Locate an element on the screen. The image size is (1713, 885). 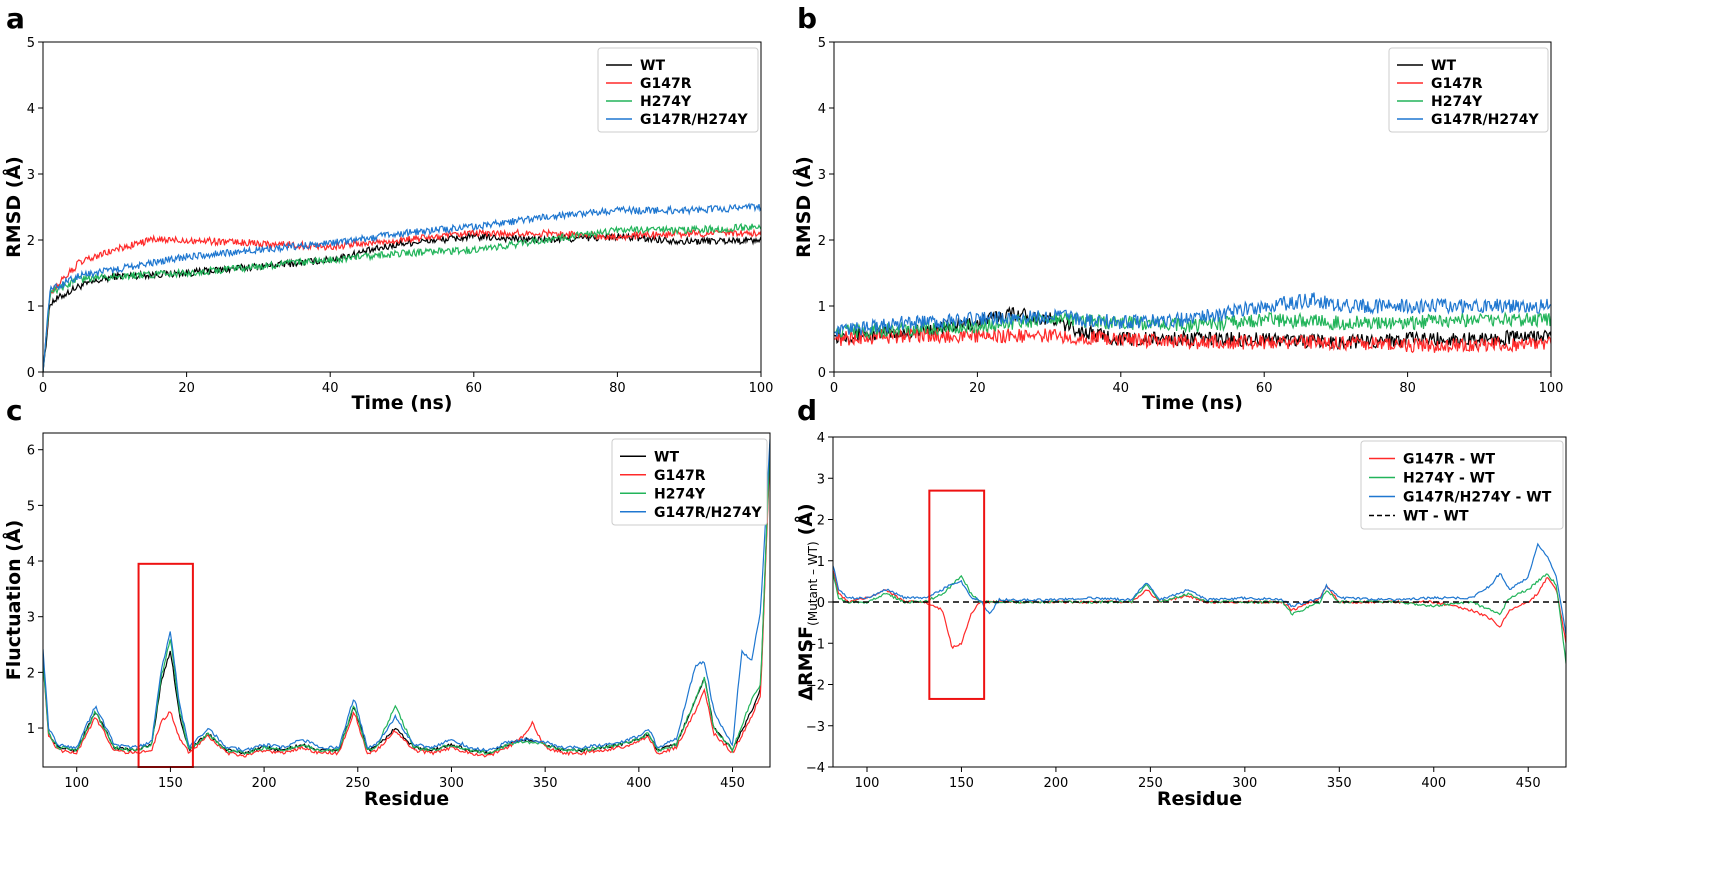
y-tick-label: 6 is located at coordinates (31, 451).